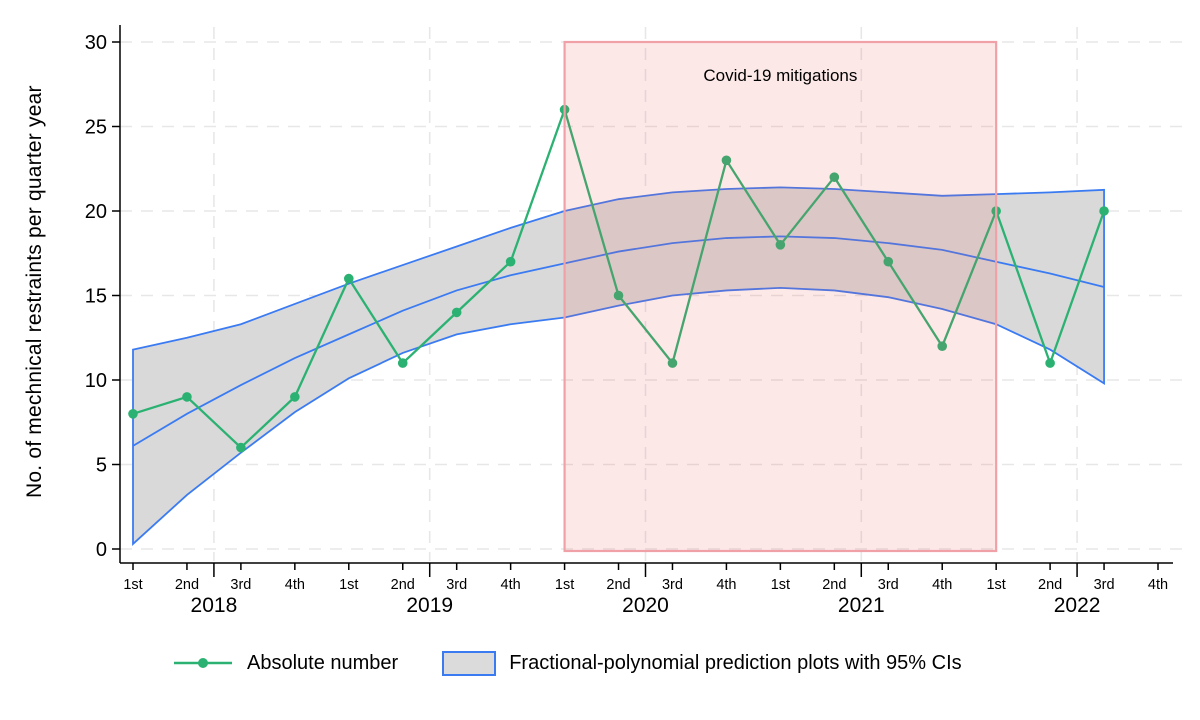 This screenshot has height=720, width=1200. I want to click on y-tick-label: 15, so click(96, 297).